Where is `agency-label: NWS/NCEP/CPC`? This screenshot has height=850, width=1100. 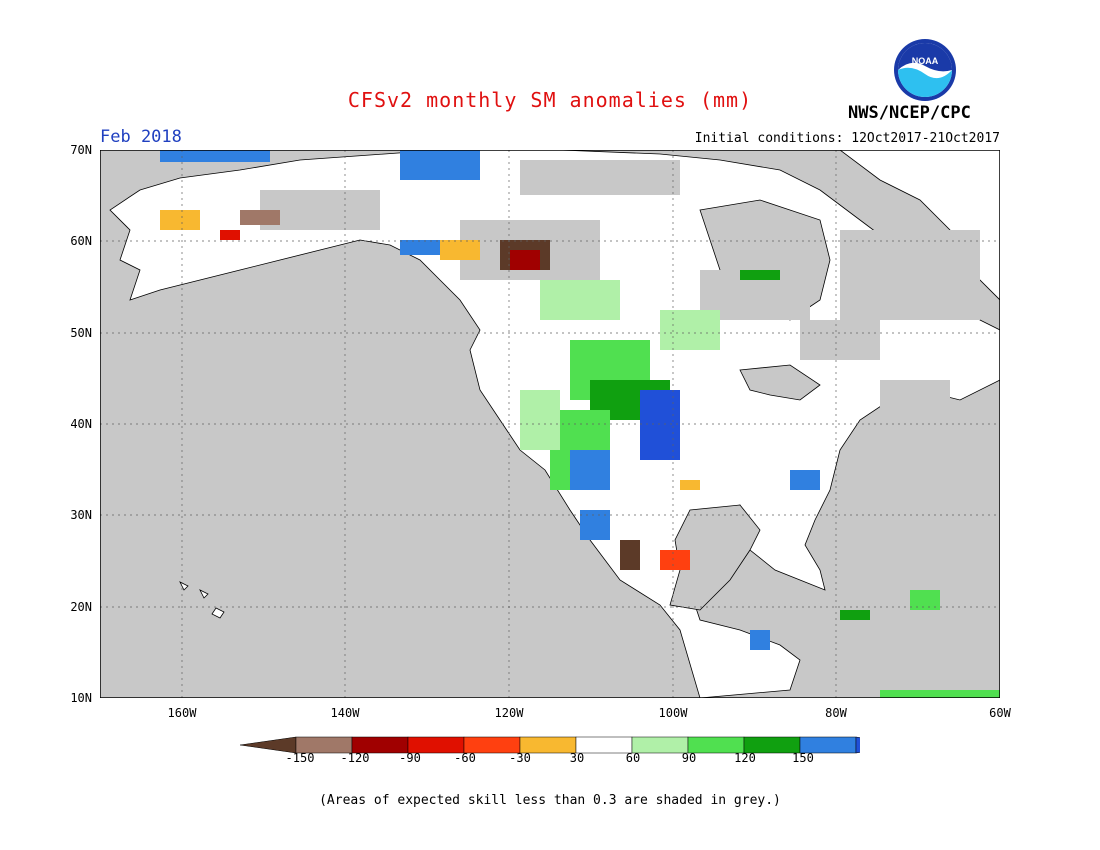 agency-label: NWS/NCEP/CPC is located at coordinates (909, 113).